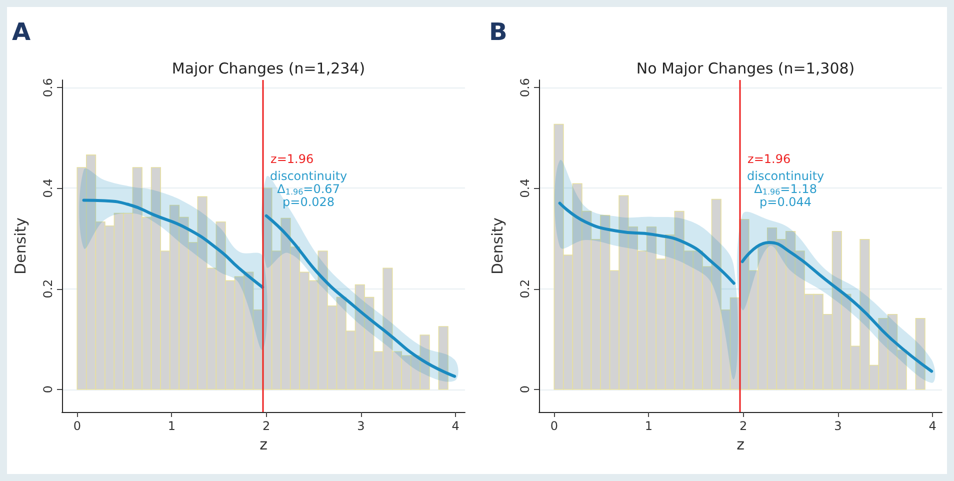 Image resolution: width=954 pixels, height=481 pixels. Describe the element at coordinates (308, 202) in the screenshot. I see `annotation: p=0.028` at that location.